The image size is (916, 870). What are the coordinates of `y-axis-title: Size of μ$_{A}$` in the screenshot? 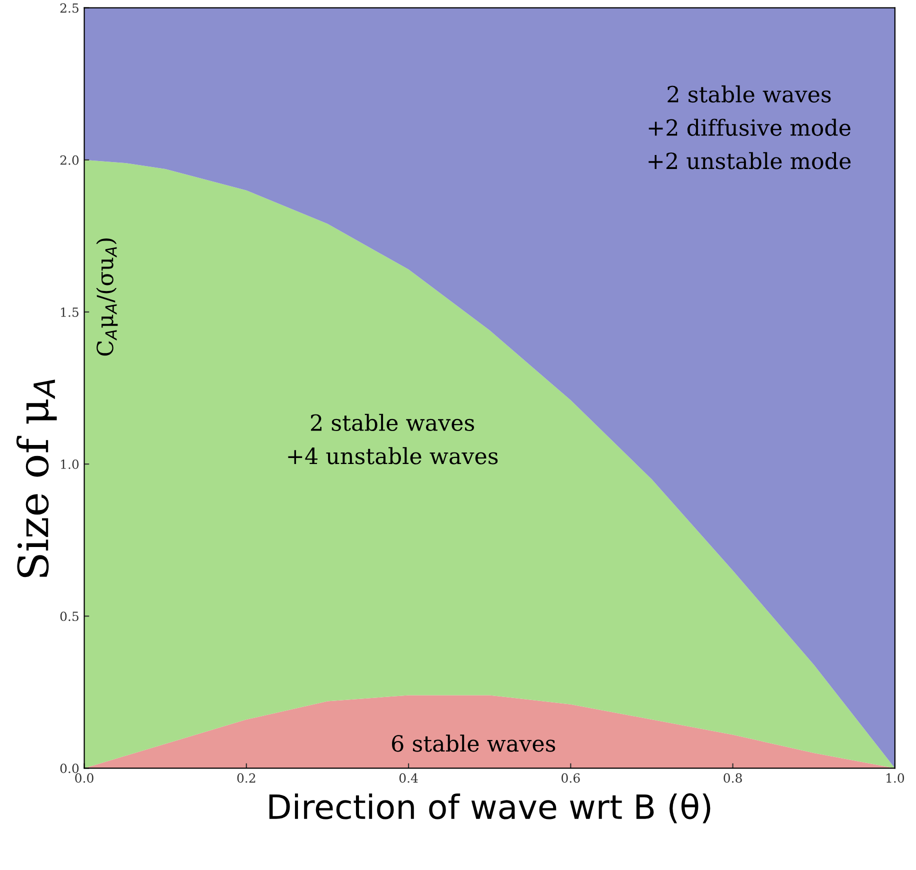 It's located at (36, 479).